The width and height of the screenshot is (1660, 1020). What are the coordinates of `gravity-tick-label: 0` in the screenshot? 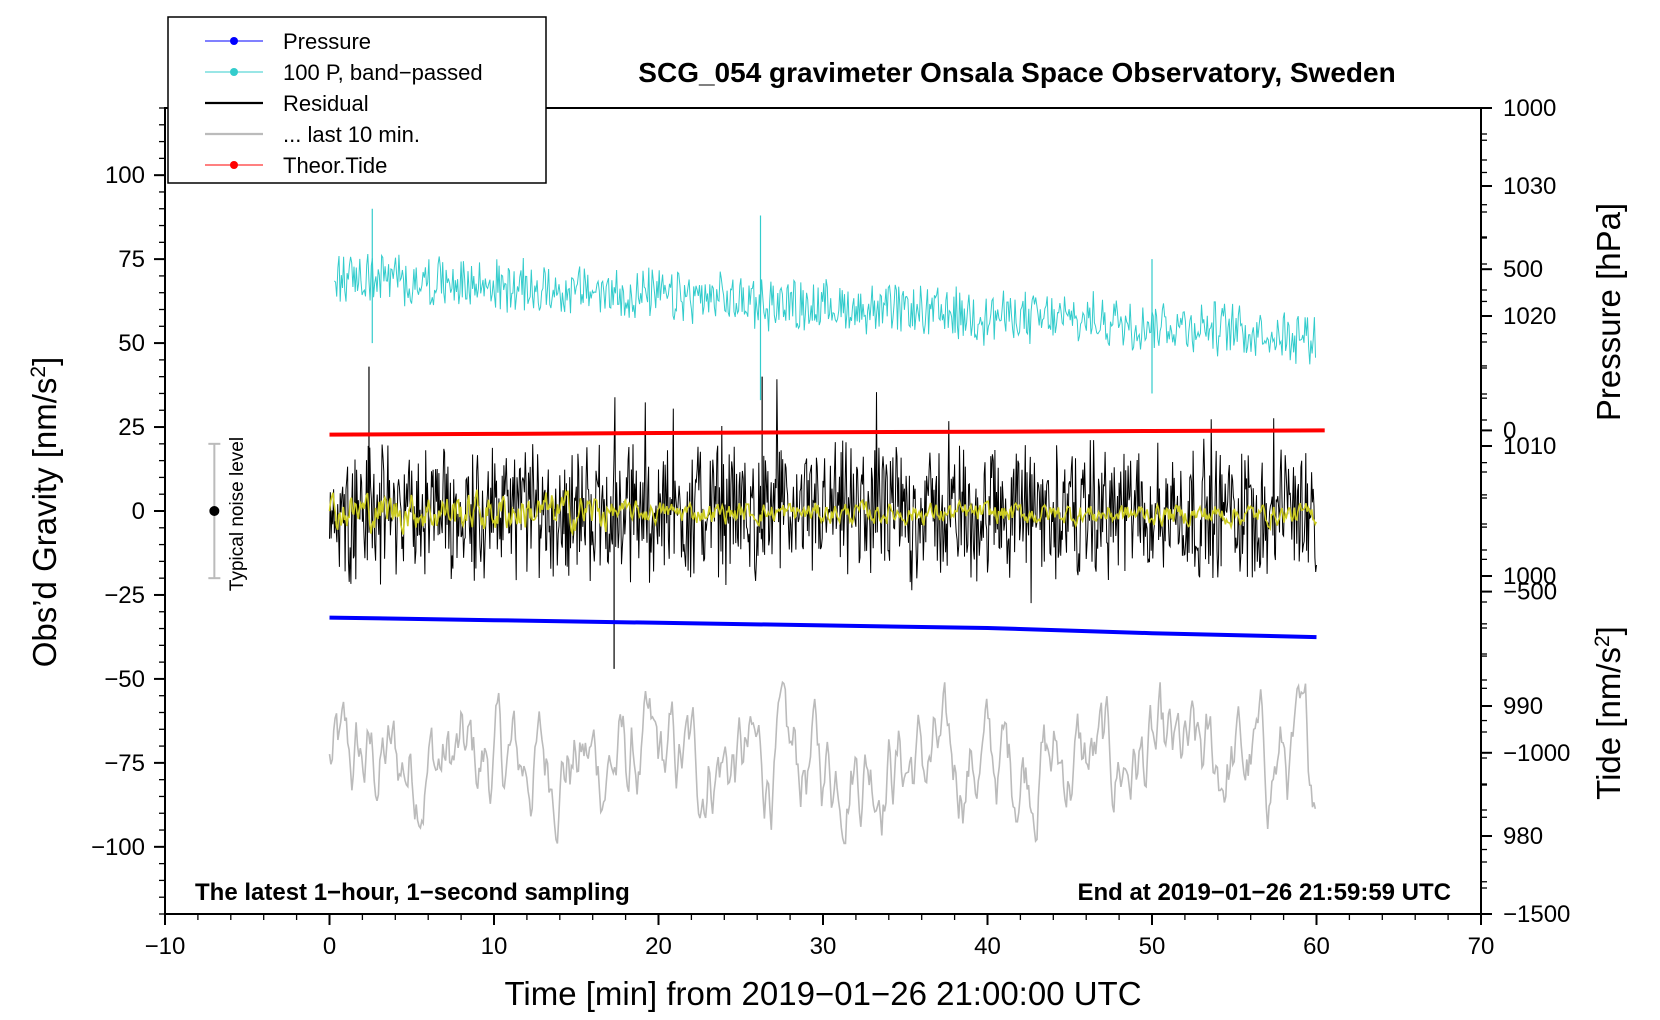 It's located at (138, 511).